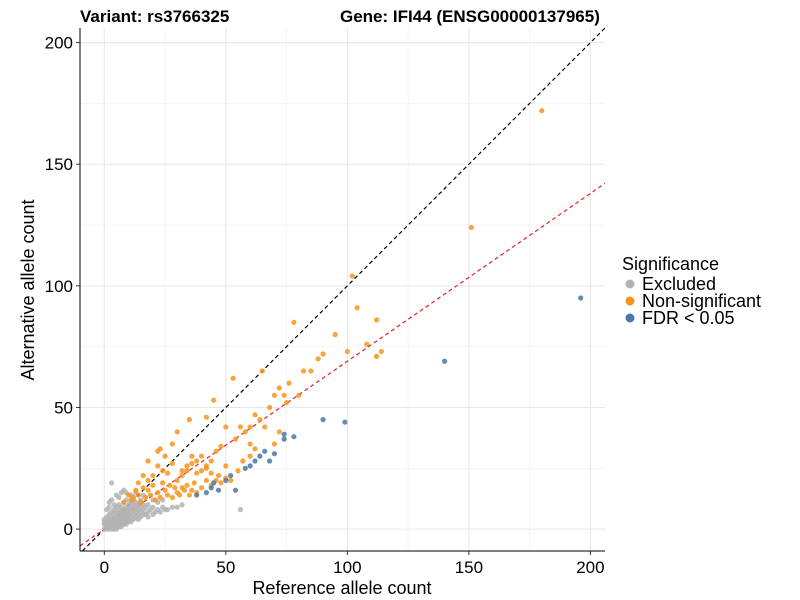 The width and height of the screenshot is (800, 600). I want to click on legend-label-excluded: Excluded, so click(679, 284).